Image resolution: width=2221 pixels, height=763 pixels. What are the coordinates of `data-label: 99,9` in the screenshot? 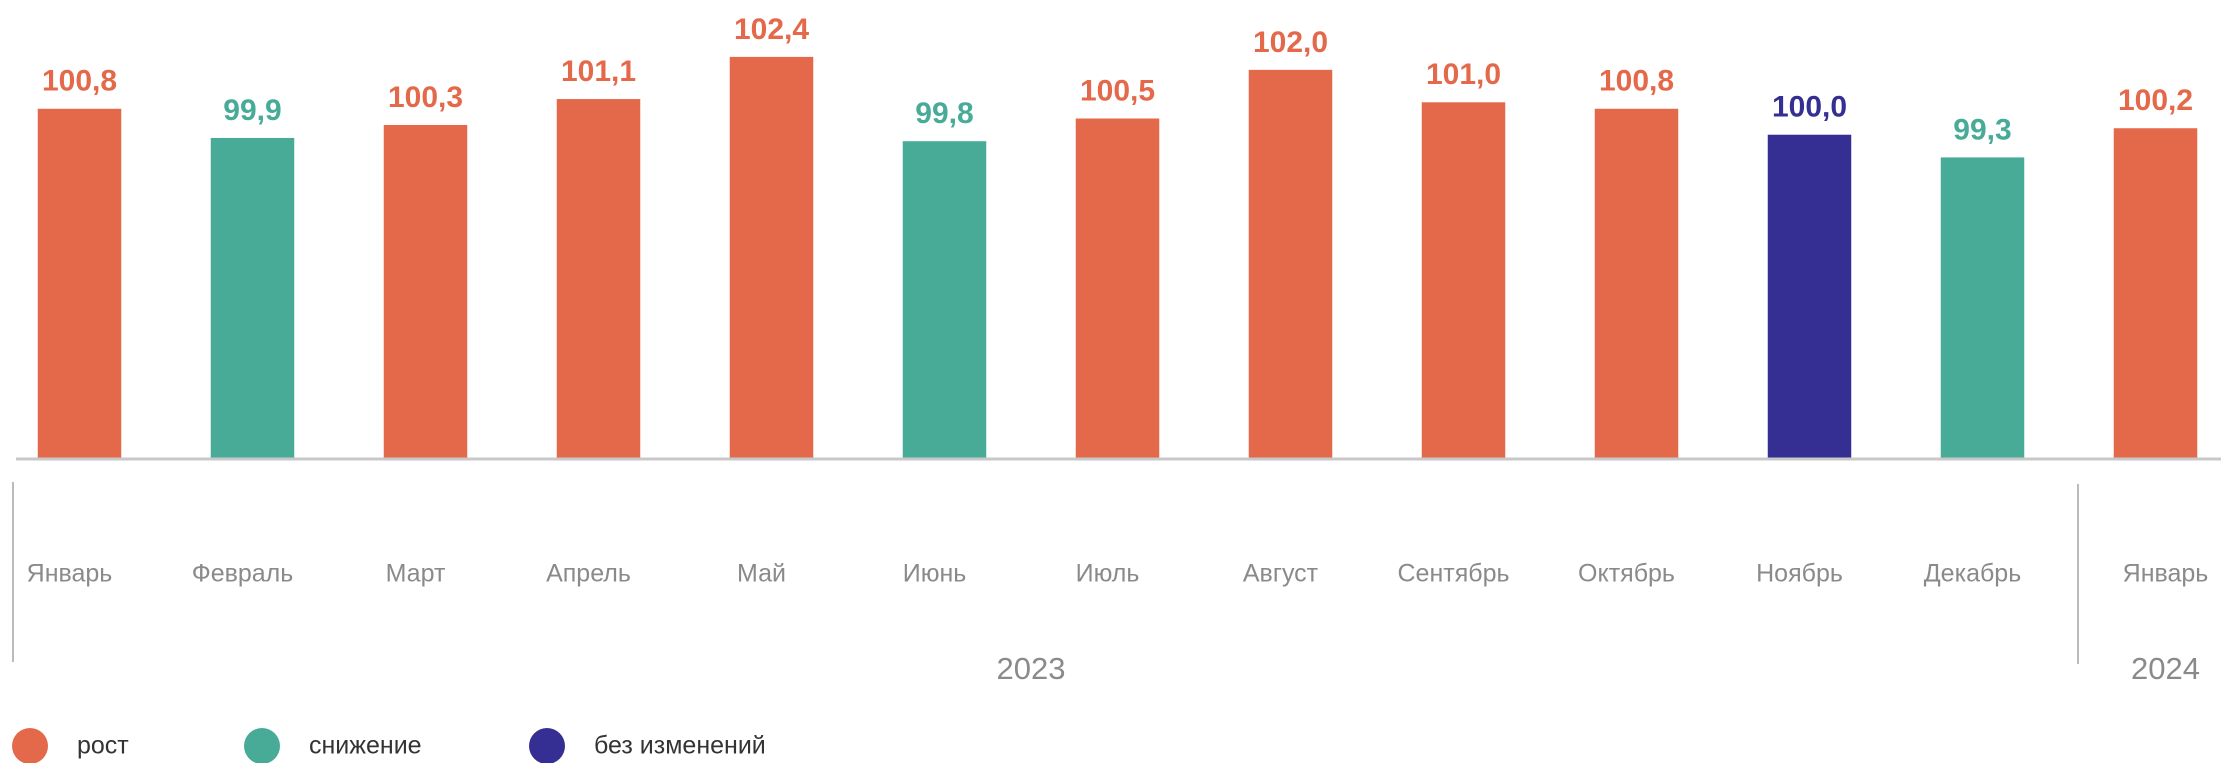 It's located at (252, 110).